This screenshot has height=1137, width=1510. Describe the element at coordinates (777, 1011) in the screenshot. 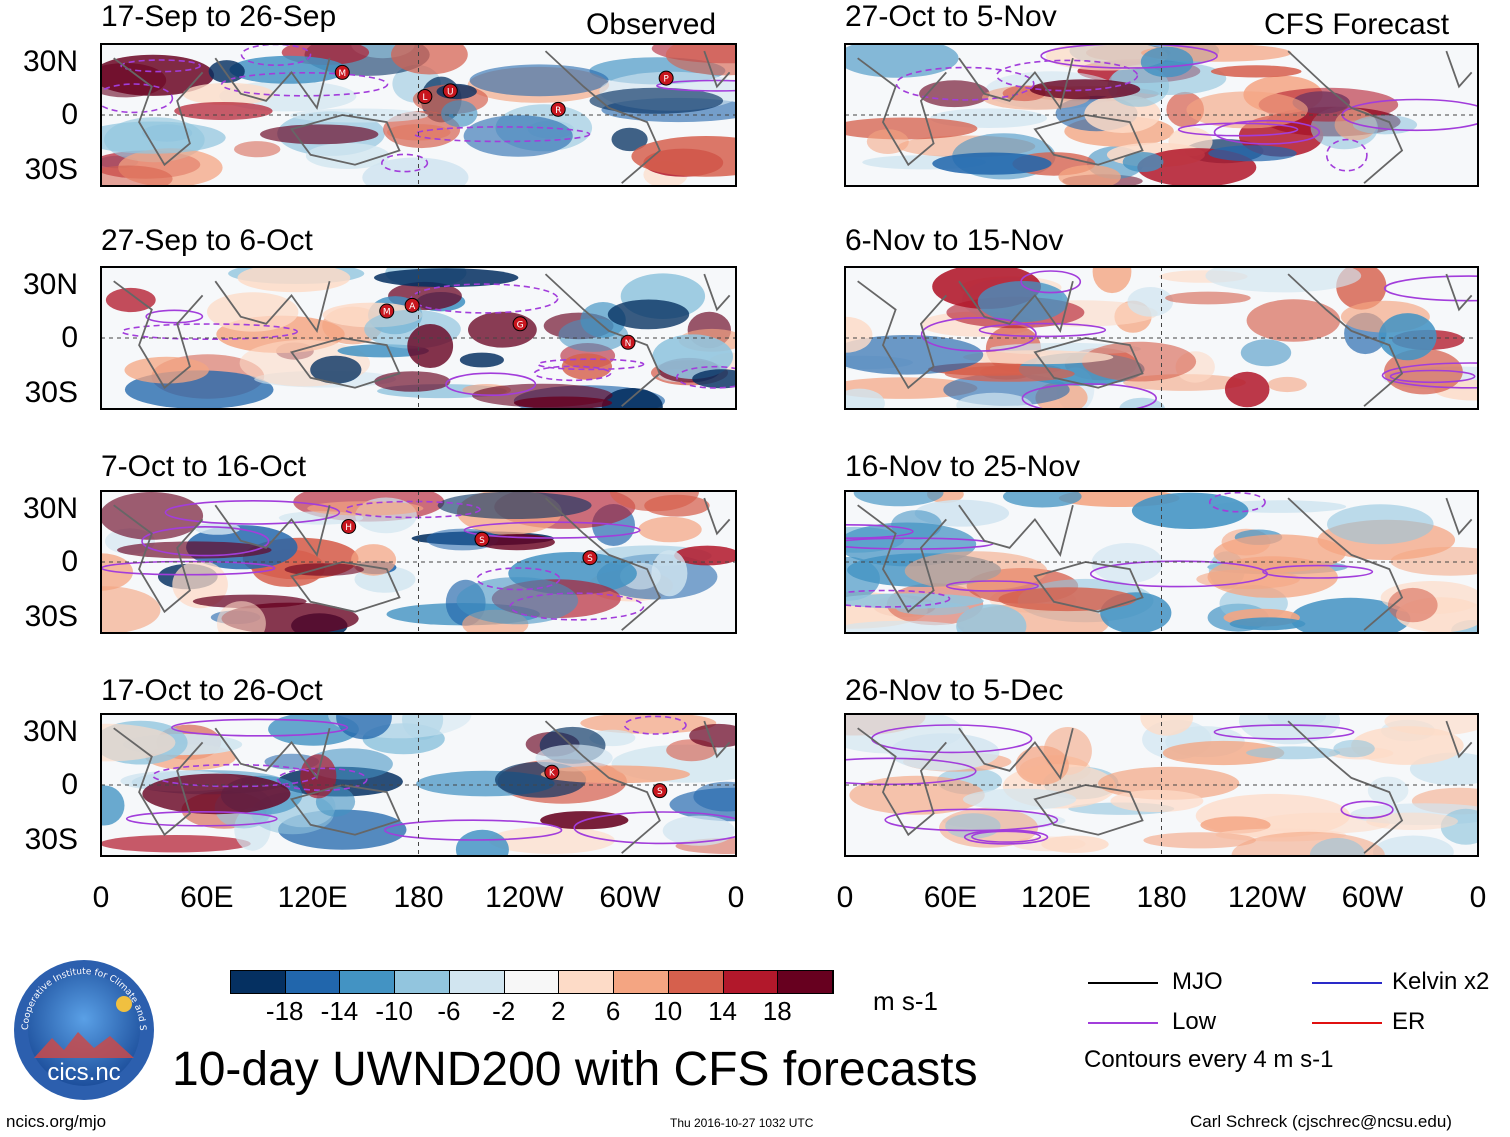

I see `colorbar-tick-label: 18` at that location.